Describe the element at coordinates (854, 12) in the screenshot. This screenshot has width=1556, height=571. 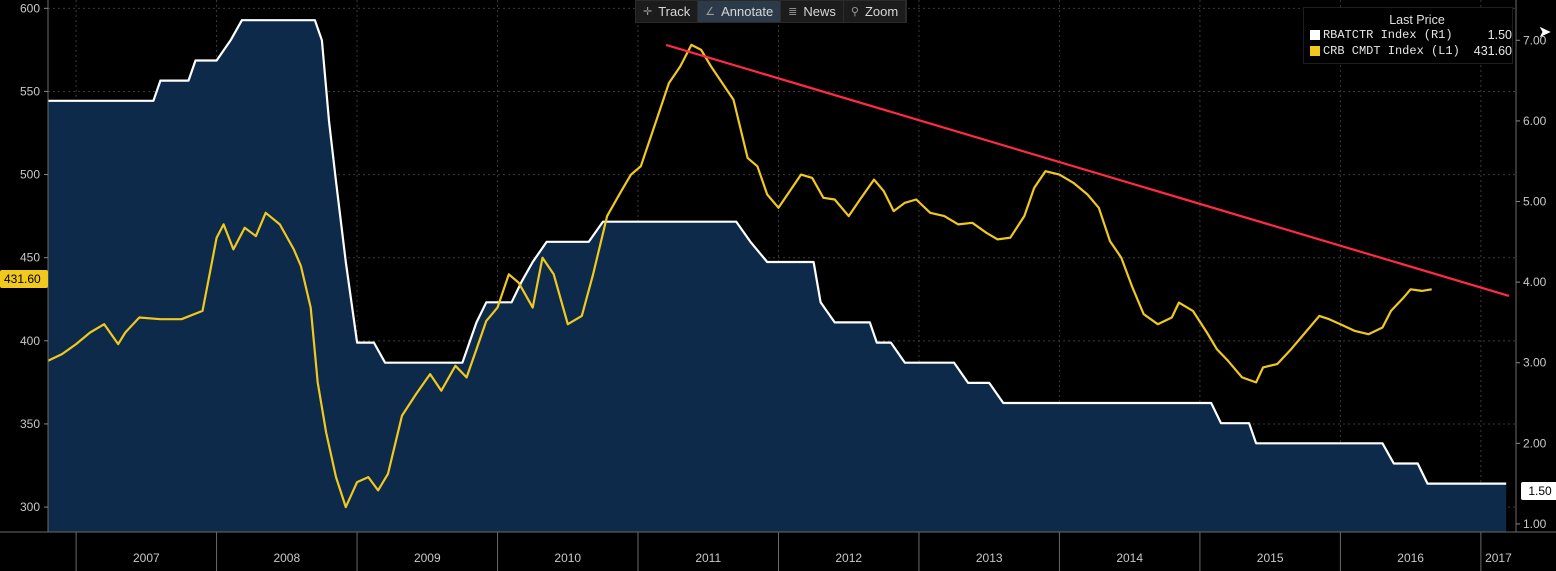
I see `magnifier-icon: ⚲` at that location.